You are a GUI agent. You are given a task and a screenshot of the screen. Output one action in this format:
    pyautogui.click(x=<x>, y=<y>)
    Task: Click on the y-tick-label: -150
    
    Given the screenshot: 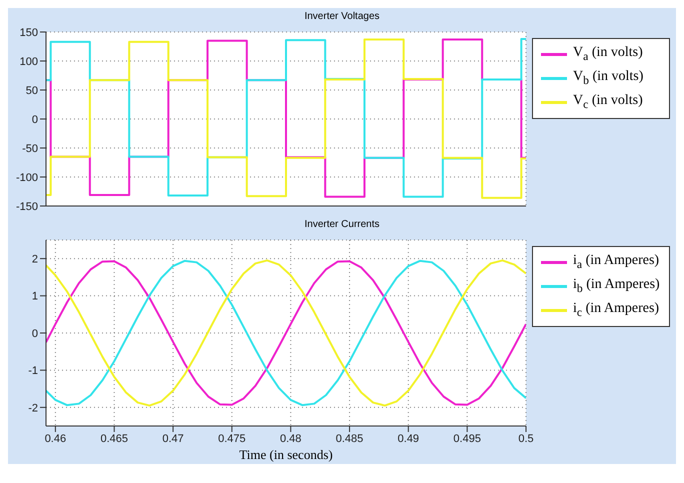 What is the action you would take?
    pyautogui.click(x=27, y=206)
    